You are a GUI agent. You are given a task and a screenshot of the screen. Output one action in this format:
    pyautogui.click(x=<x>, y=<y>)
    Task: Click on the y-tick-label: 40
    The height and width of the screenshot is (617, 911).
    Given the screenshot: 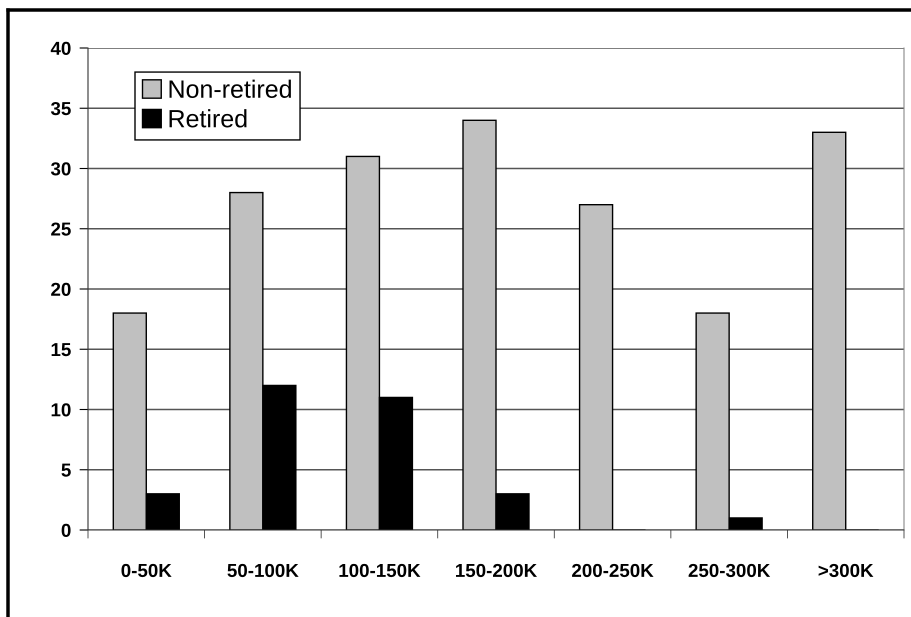 What is the action you would take?
    pyautogui.click(x=60, y=48)
    